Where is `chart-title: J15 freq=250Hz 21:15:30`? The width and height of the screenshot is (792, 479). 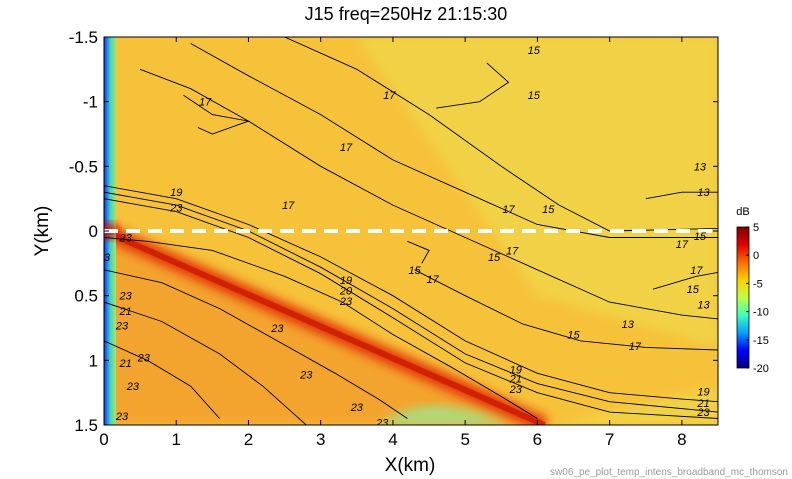 chart-title: J15 freq=250Hz 21:15:30 is located at coordinates (406, 14).